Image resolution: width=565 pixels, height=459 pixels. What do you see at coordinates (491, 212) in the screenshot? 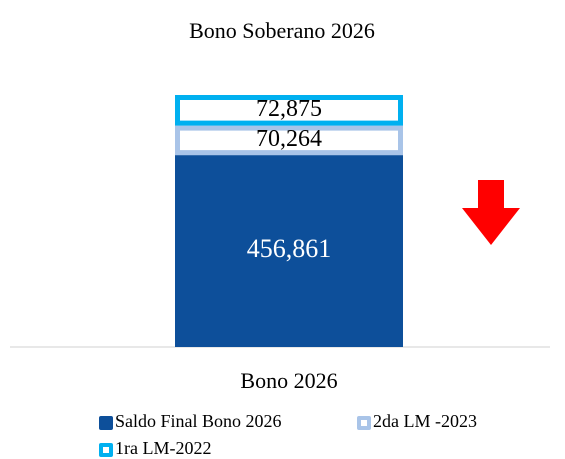
I see `down-arrow` at bounding box center [491, 212].